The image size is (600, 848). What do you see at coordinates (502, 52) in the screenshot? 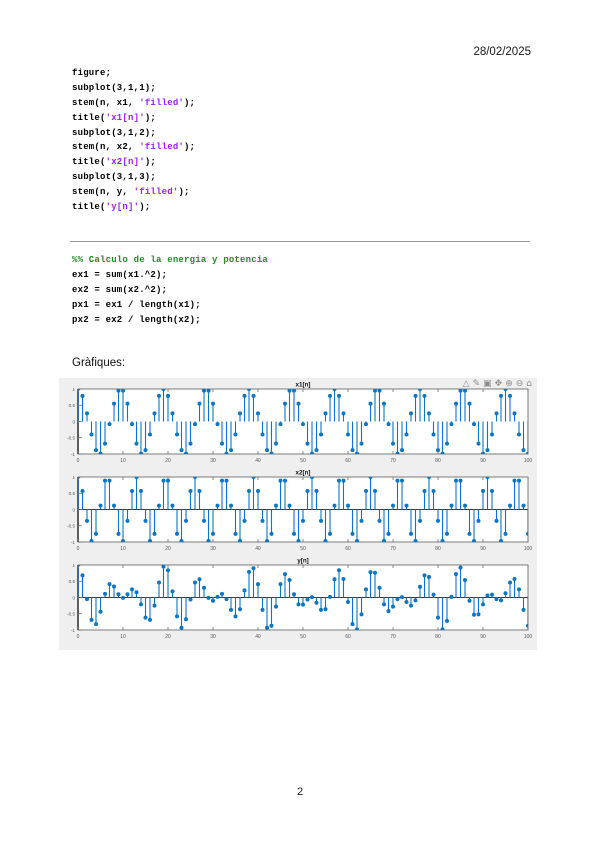
I see `header-date: 28/02/2025` at bounding box center [502, 52].